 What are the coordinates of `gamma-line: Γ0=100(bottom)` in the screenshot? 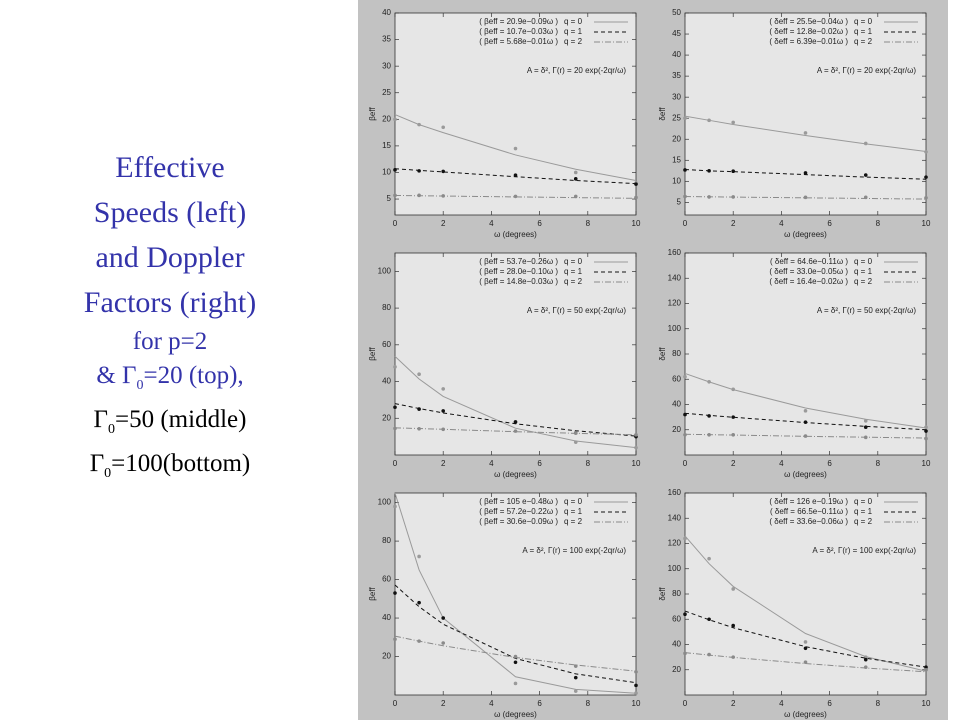 It's located at (170, 469).